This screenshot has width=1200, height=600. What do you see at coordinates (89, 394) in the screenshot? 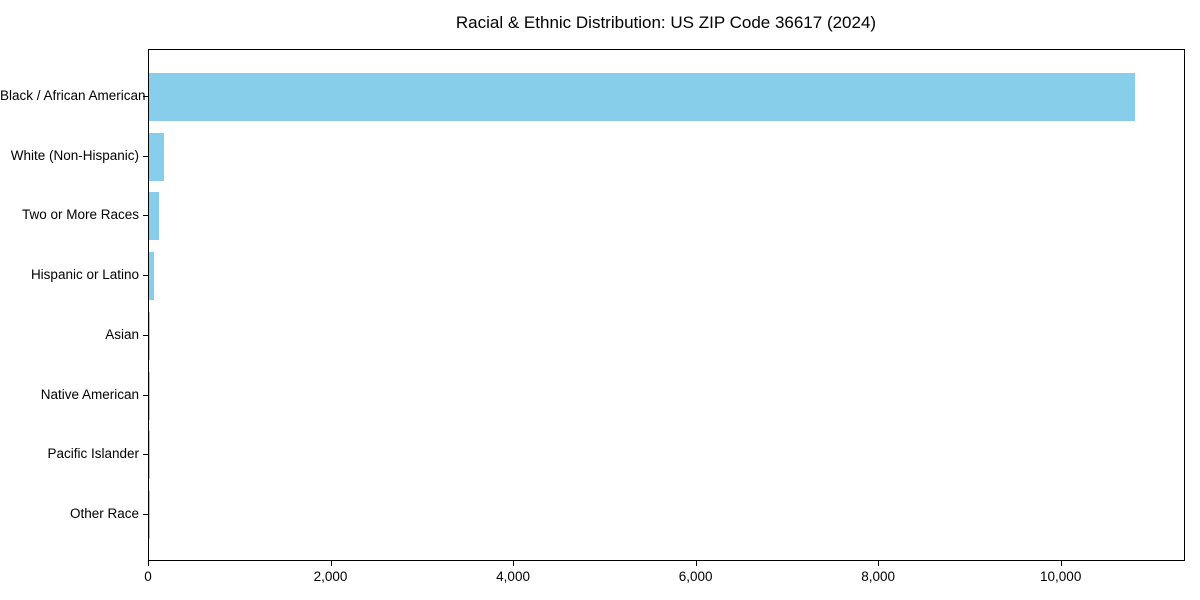
I see `y-tick-label-native-american: Native American` at bounding box center [89, 394].